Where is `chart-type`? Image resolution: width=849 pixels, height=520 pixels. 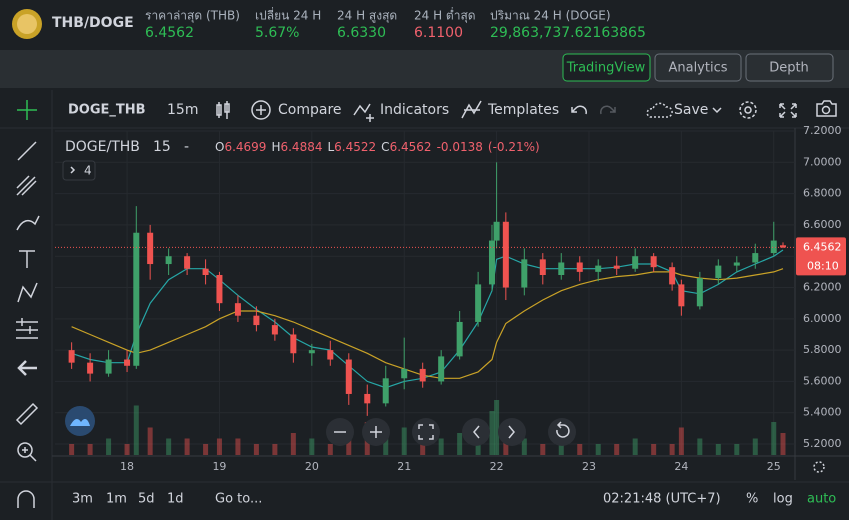
chart-type is located at coordinates (223, 110).